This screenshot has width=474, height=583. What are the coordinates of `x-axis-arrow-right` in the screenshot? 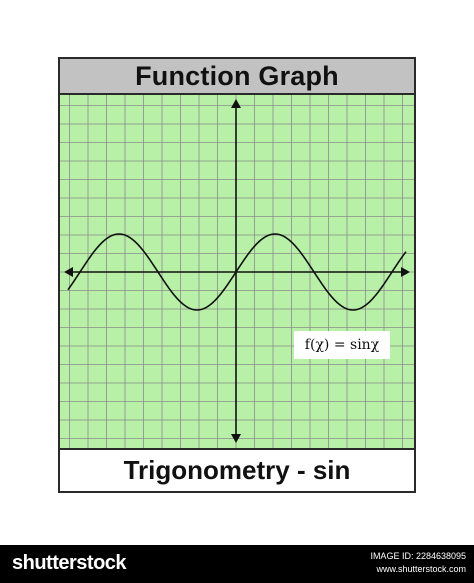 It's located at (405, 272).